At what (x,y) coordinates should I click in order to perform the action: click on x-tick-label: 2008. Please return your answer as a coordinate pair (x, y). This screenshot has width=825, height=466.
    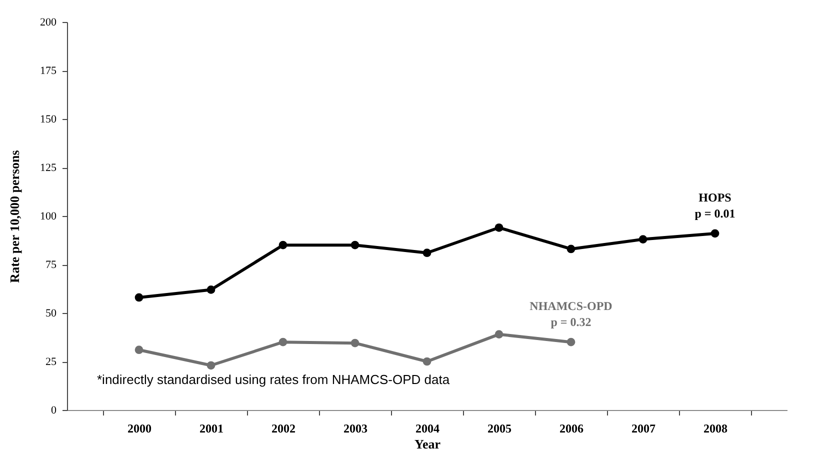
    Looking at the image, I should click on (716, 429).